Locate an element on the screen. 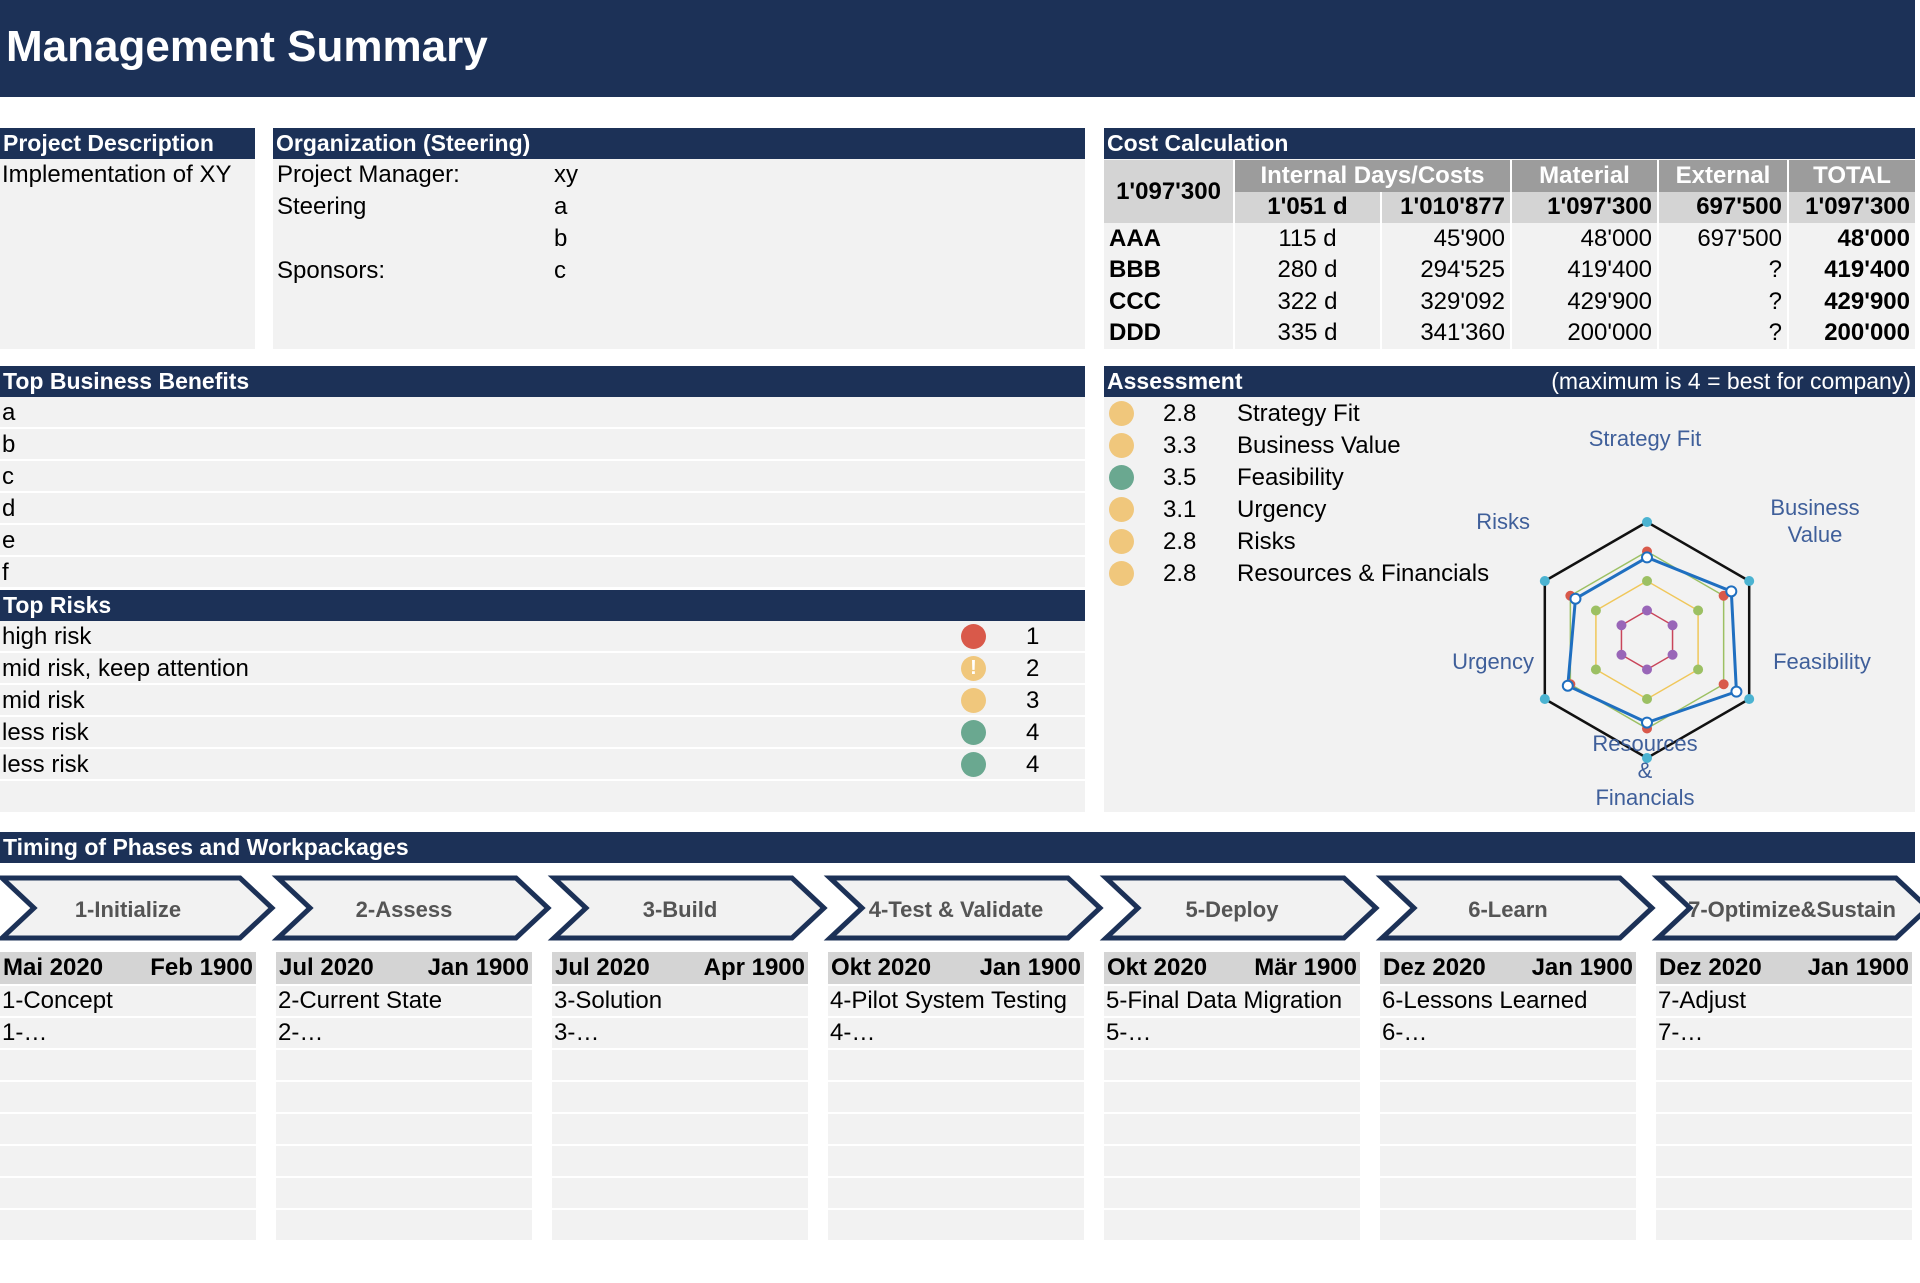 The height and width of the screenshot is (1283, 1920). assessment-panel is located at coordinates (1509, 604).